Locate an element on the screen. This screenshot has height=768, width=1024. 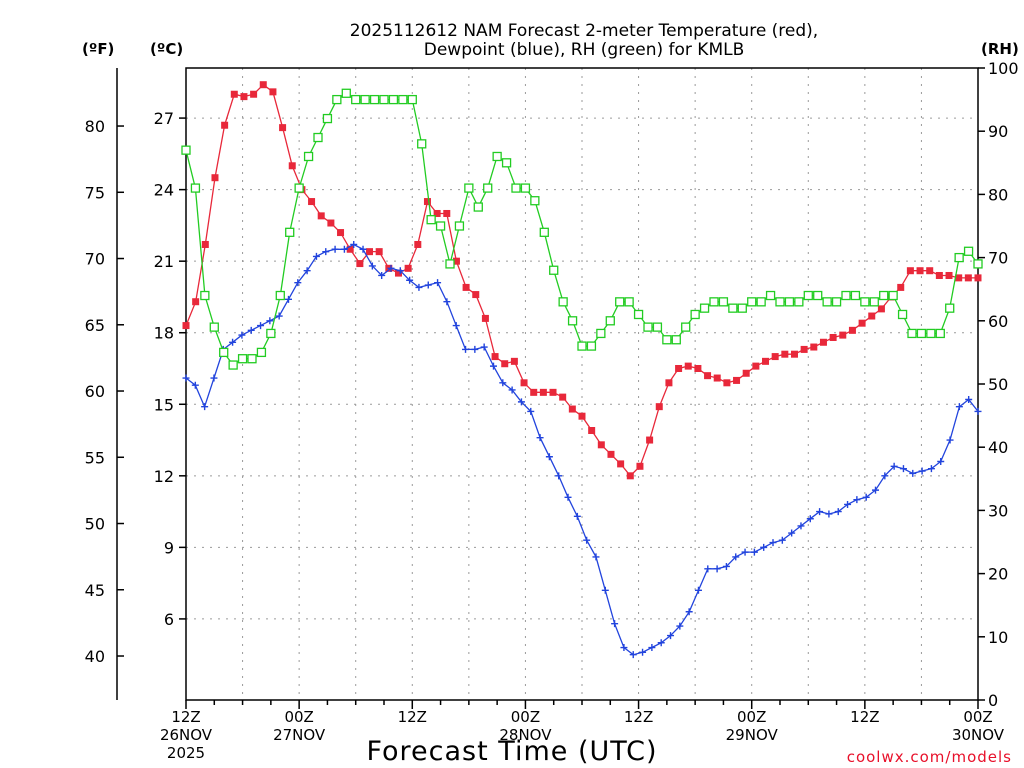
chart-subtitle: Dewpoint (blue), RH (green) for KMLB is located at coordinates (584, 50).